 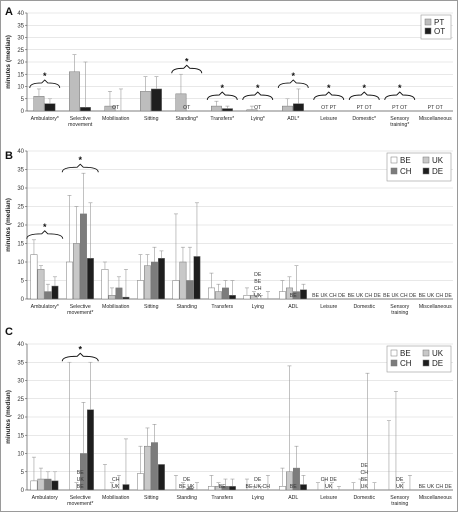 What do you see at coordinates (20, 382) in the screenshot?
I see `y-tick-label: 30` at bounding box center [20, 382].